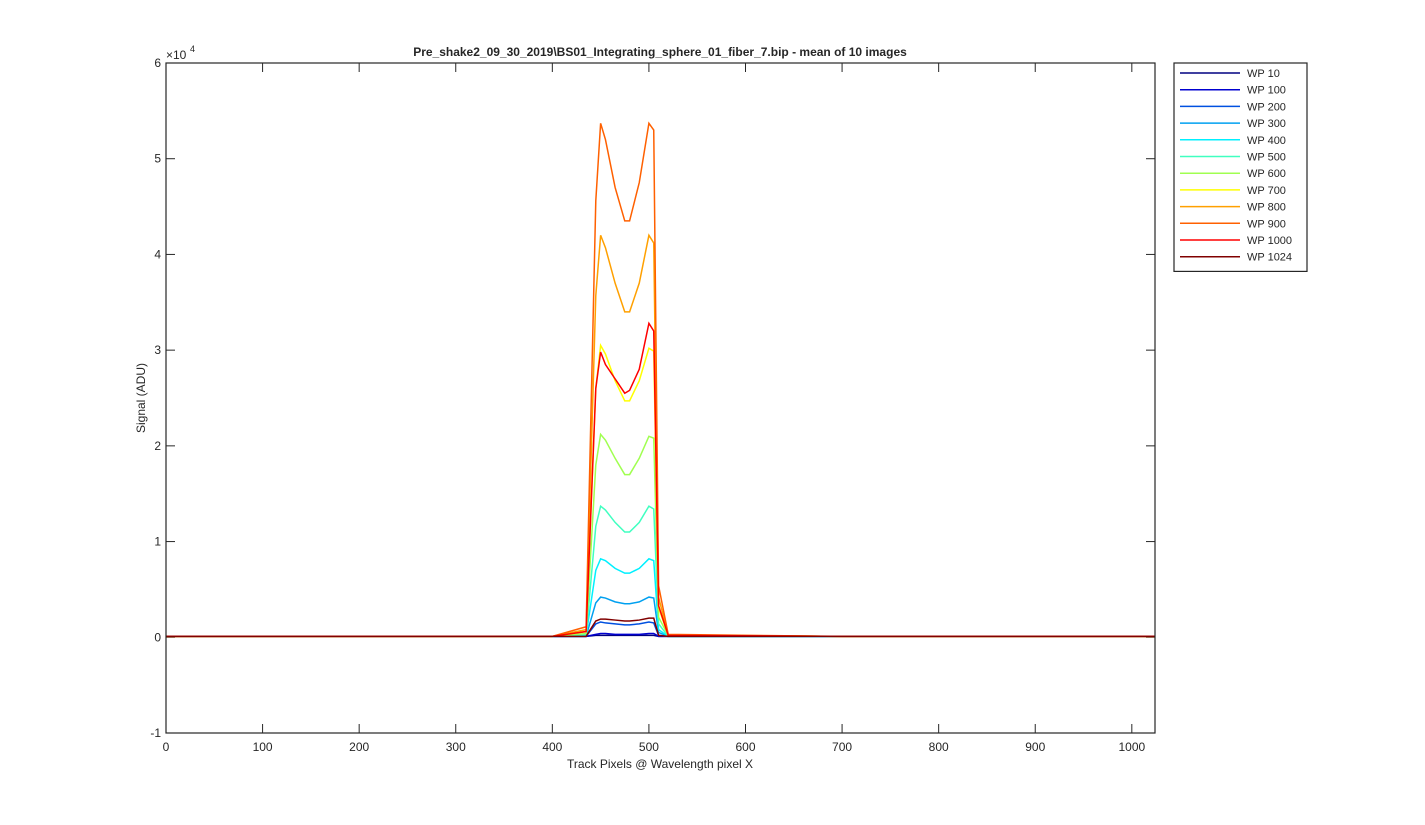 This screenshot has height=825, width=1425. What do you see at coordinates (157, 254) in the screenshot?
I see `y-tick-label: 4` at bounding box center [157, 254].